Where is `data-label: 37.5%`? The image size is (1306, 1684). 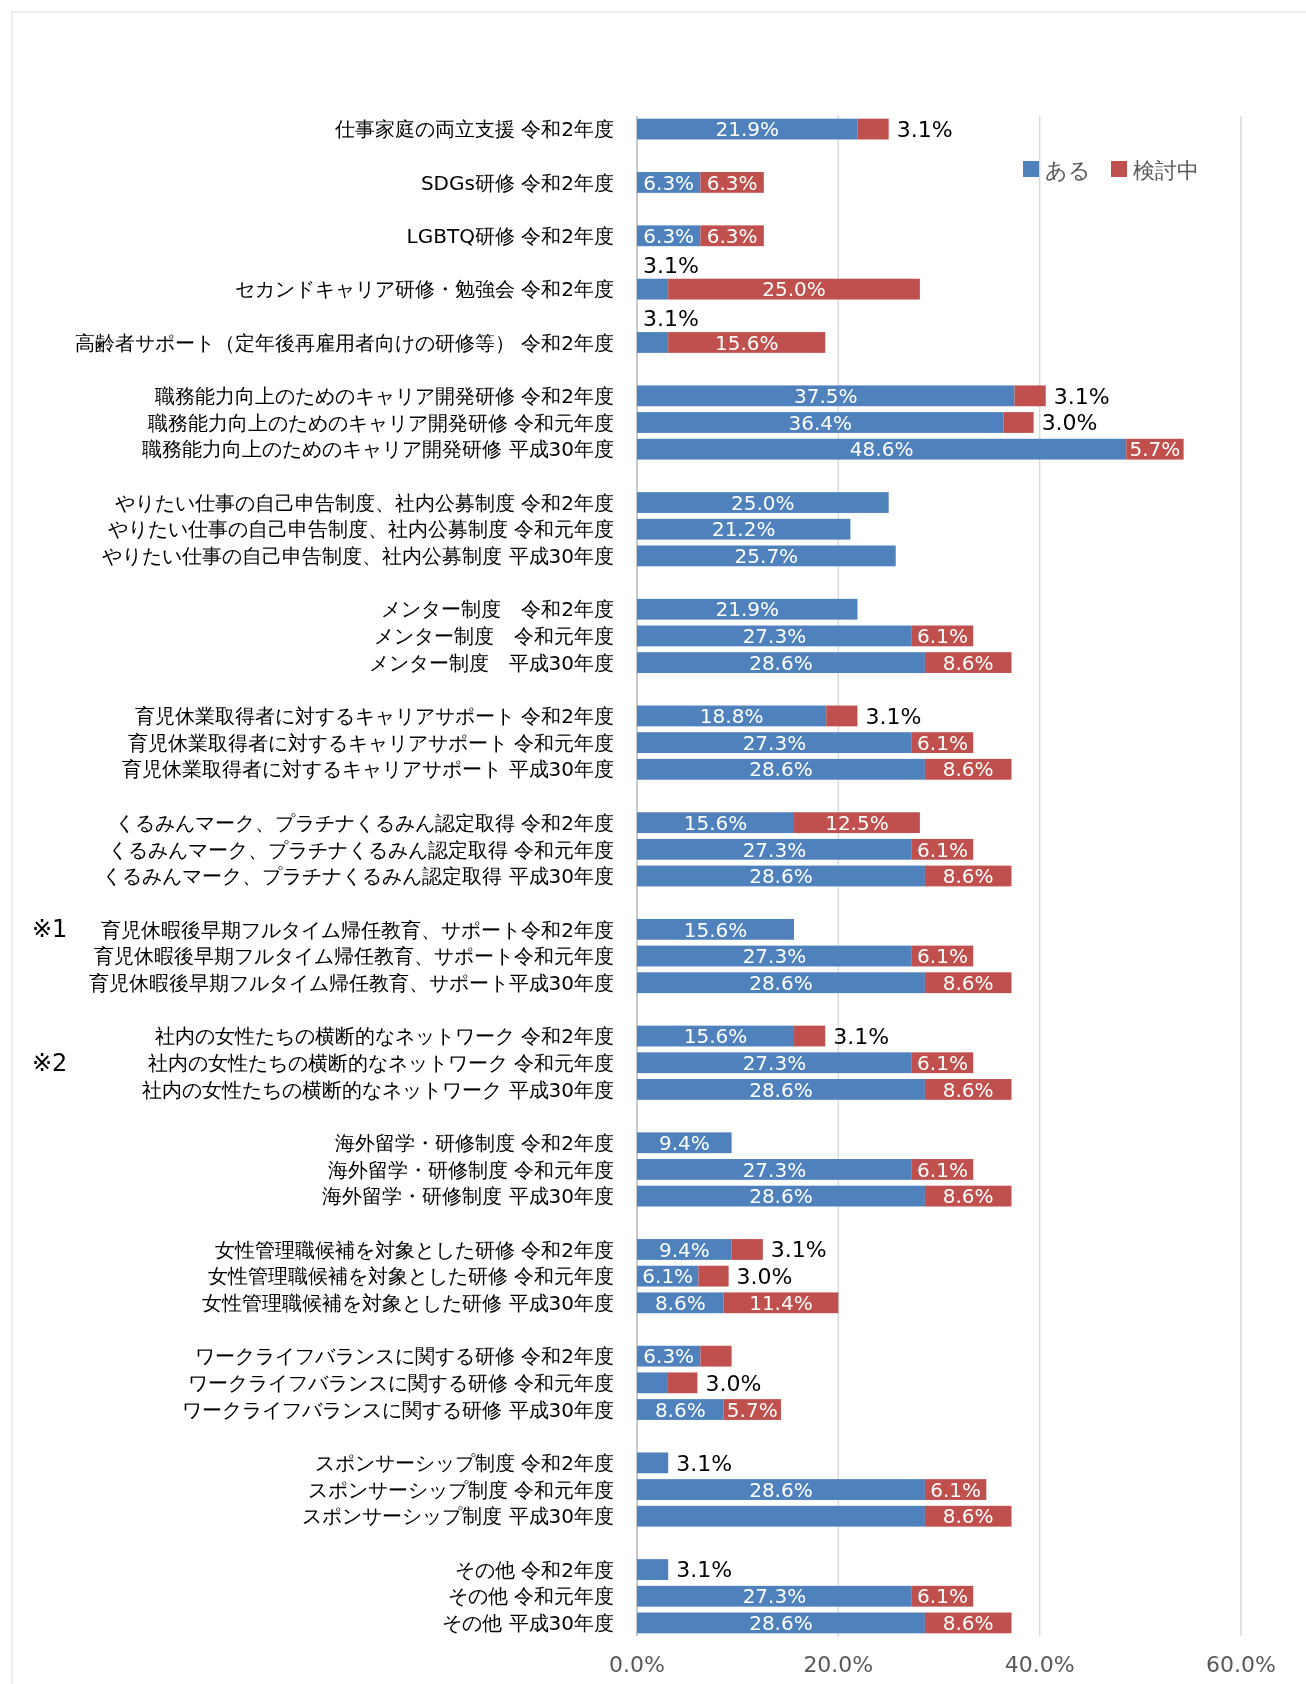
data-label: 37.5% is located at coordinates (825, 396).